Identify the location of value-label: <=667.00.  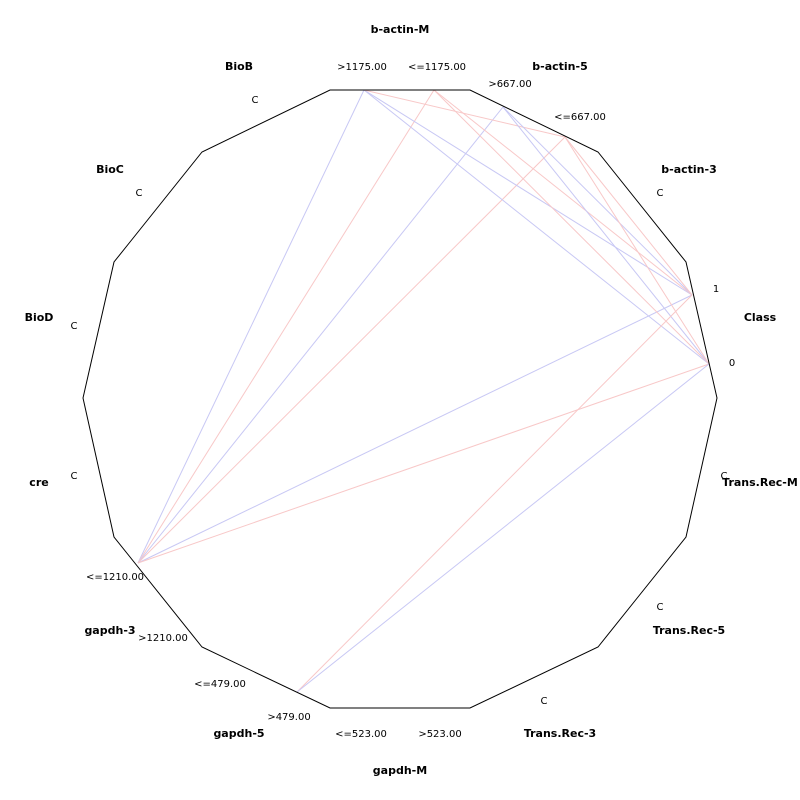
(580, 117).